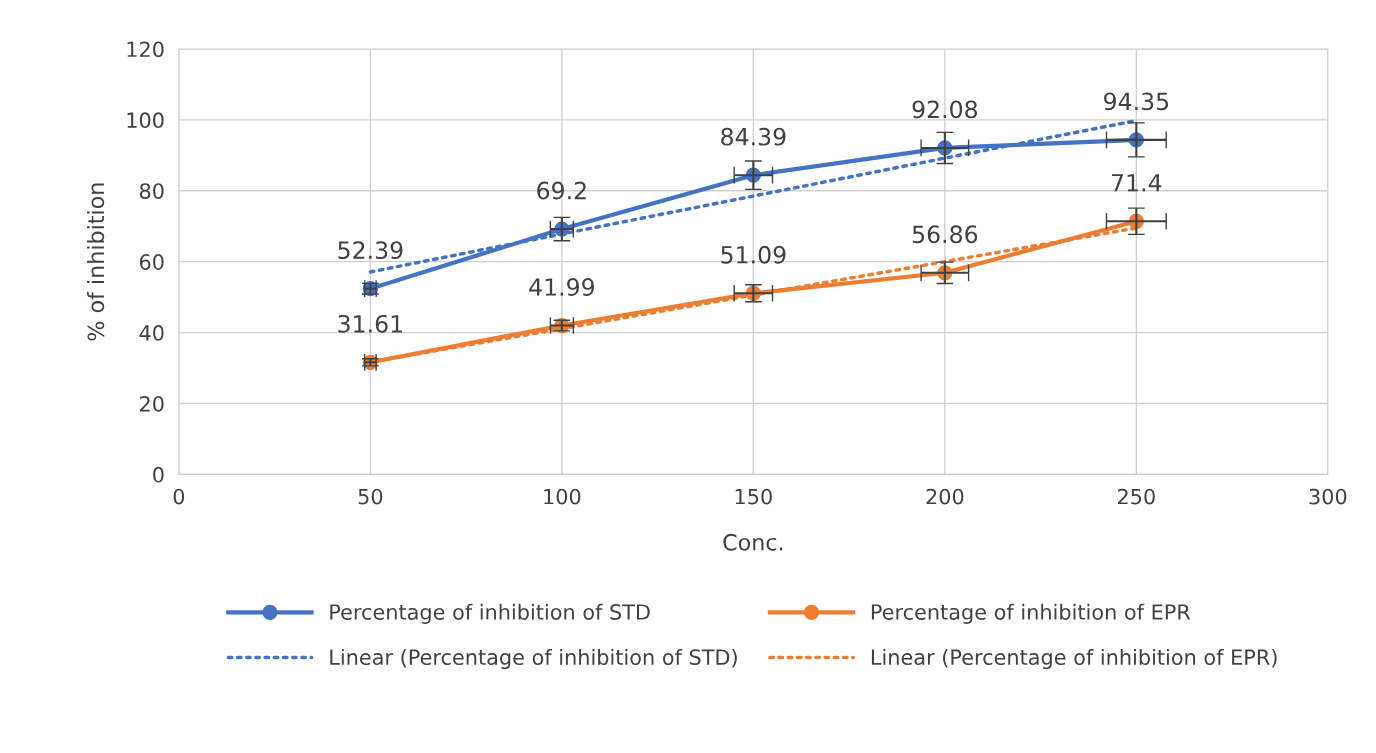 The width and height of the screenshot is (1376, 753). I want to click on data-label: 52.39, so click(370, 250).